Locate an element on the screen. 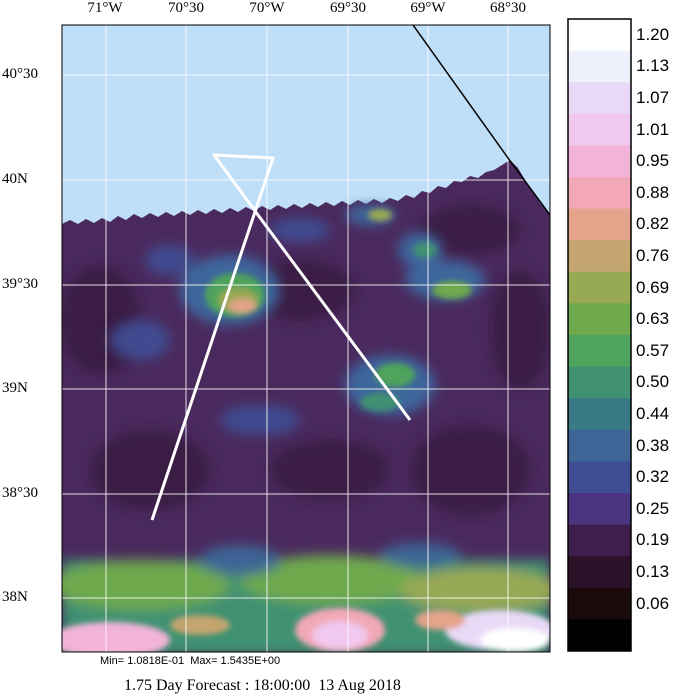 The width and height of the screenshot is (683, 697). lat-label-38-30: 38°30 is located at coordinates (20, 493).